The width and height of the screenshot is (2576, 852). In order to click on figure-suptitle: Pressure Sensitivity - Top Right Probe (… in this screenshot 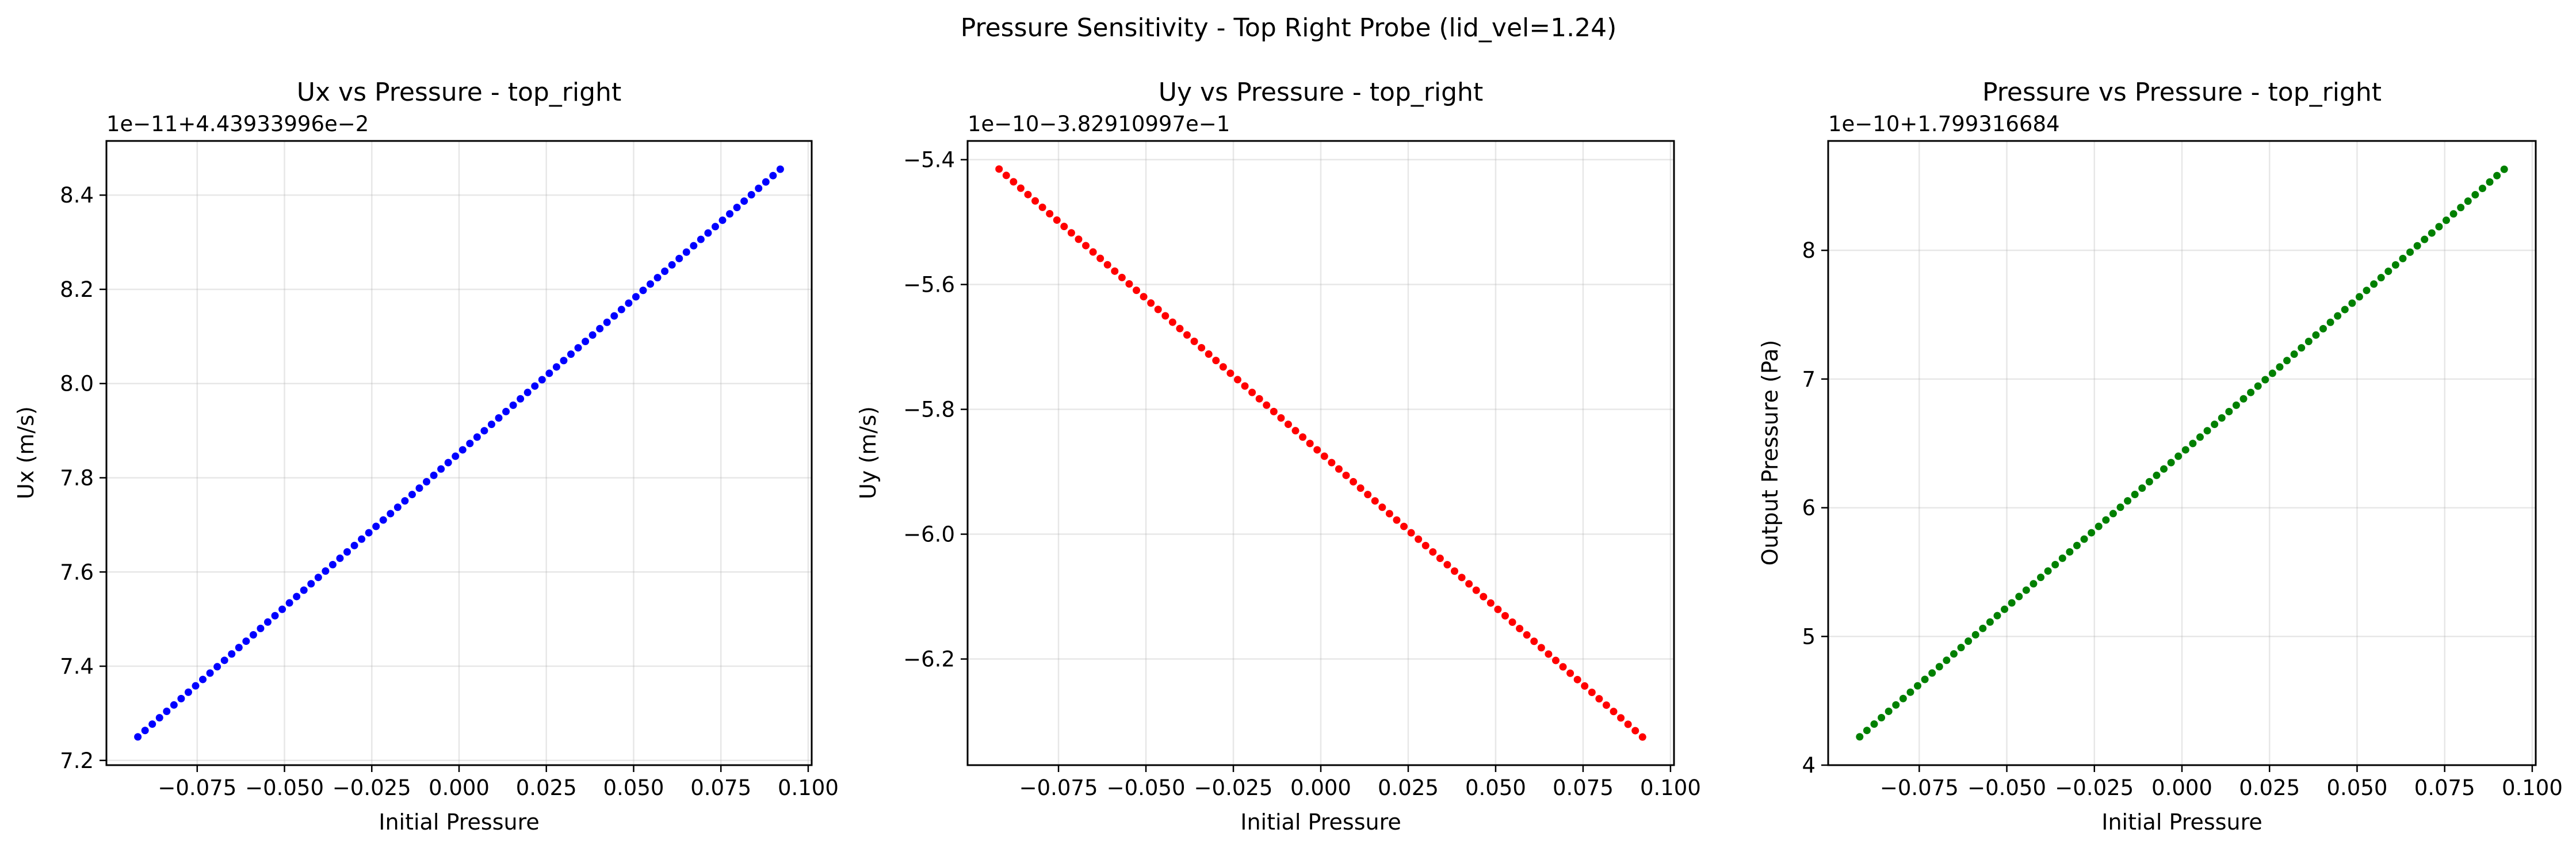, I will do `click(1289, 28)`.